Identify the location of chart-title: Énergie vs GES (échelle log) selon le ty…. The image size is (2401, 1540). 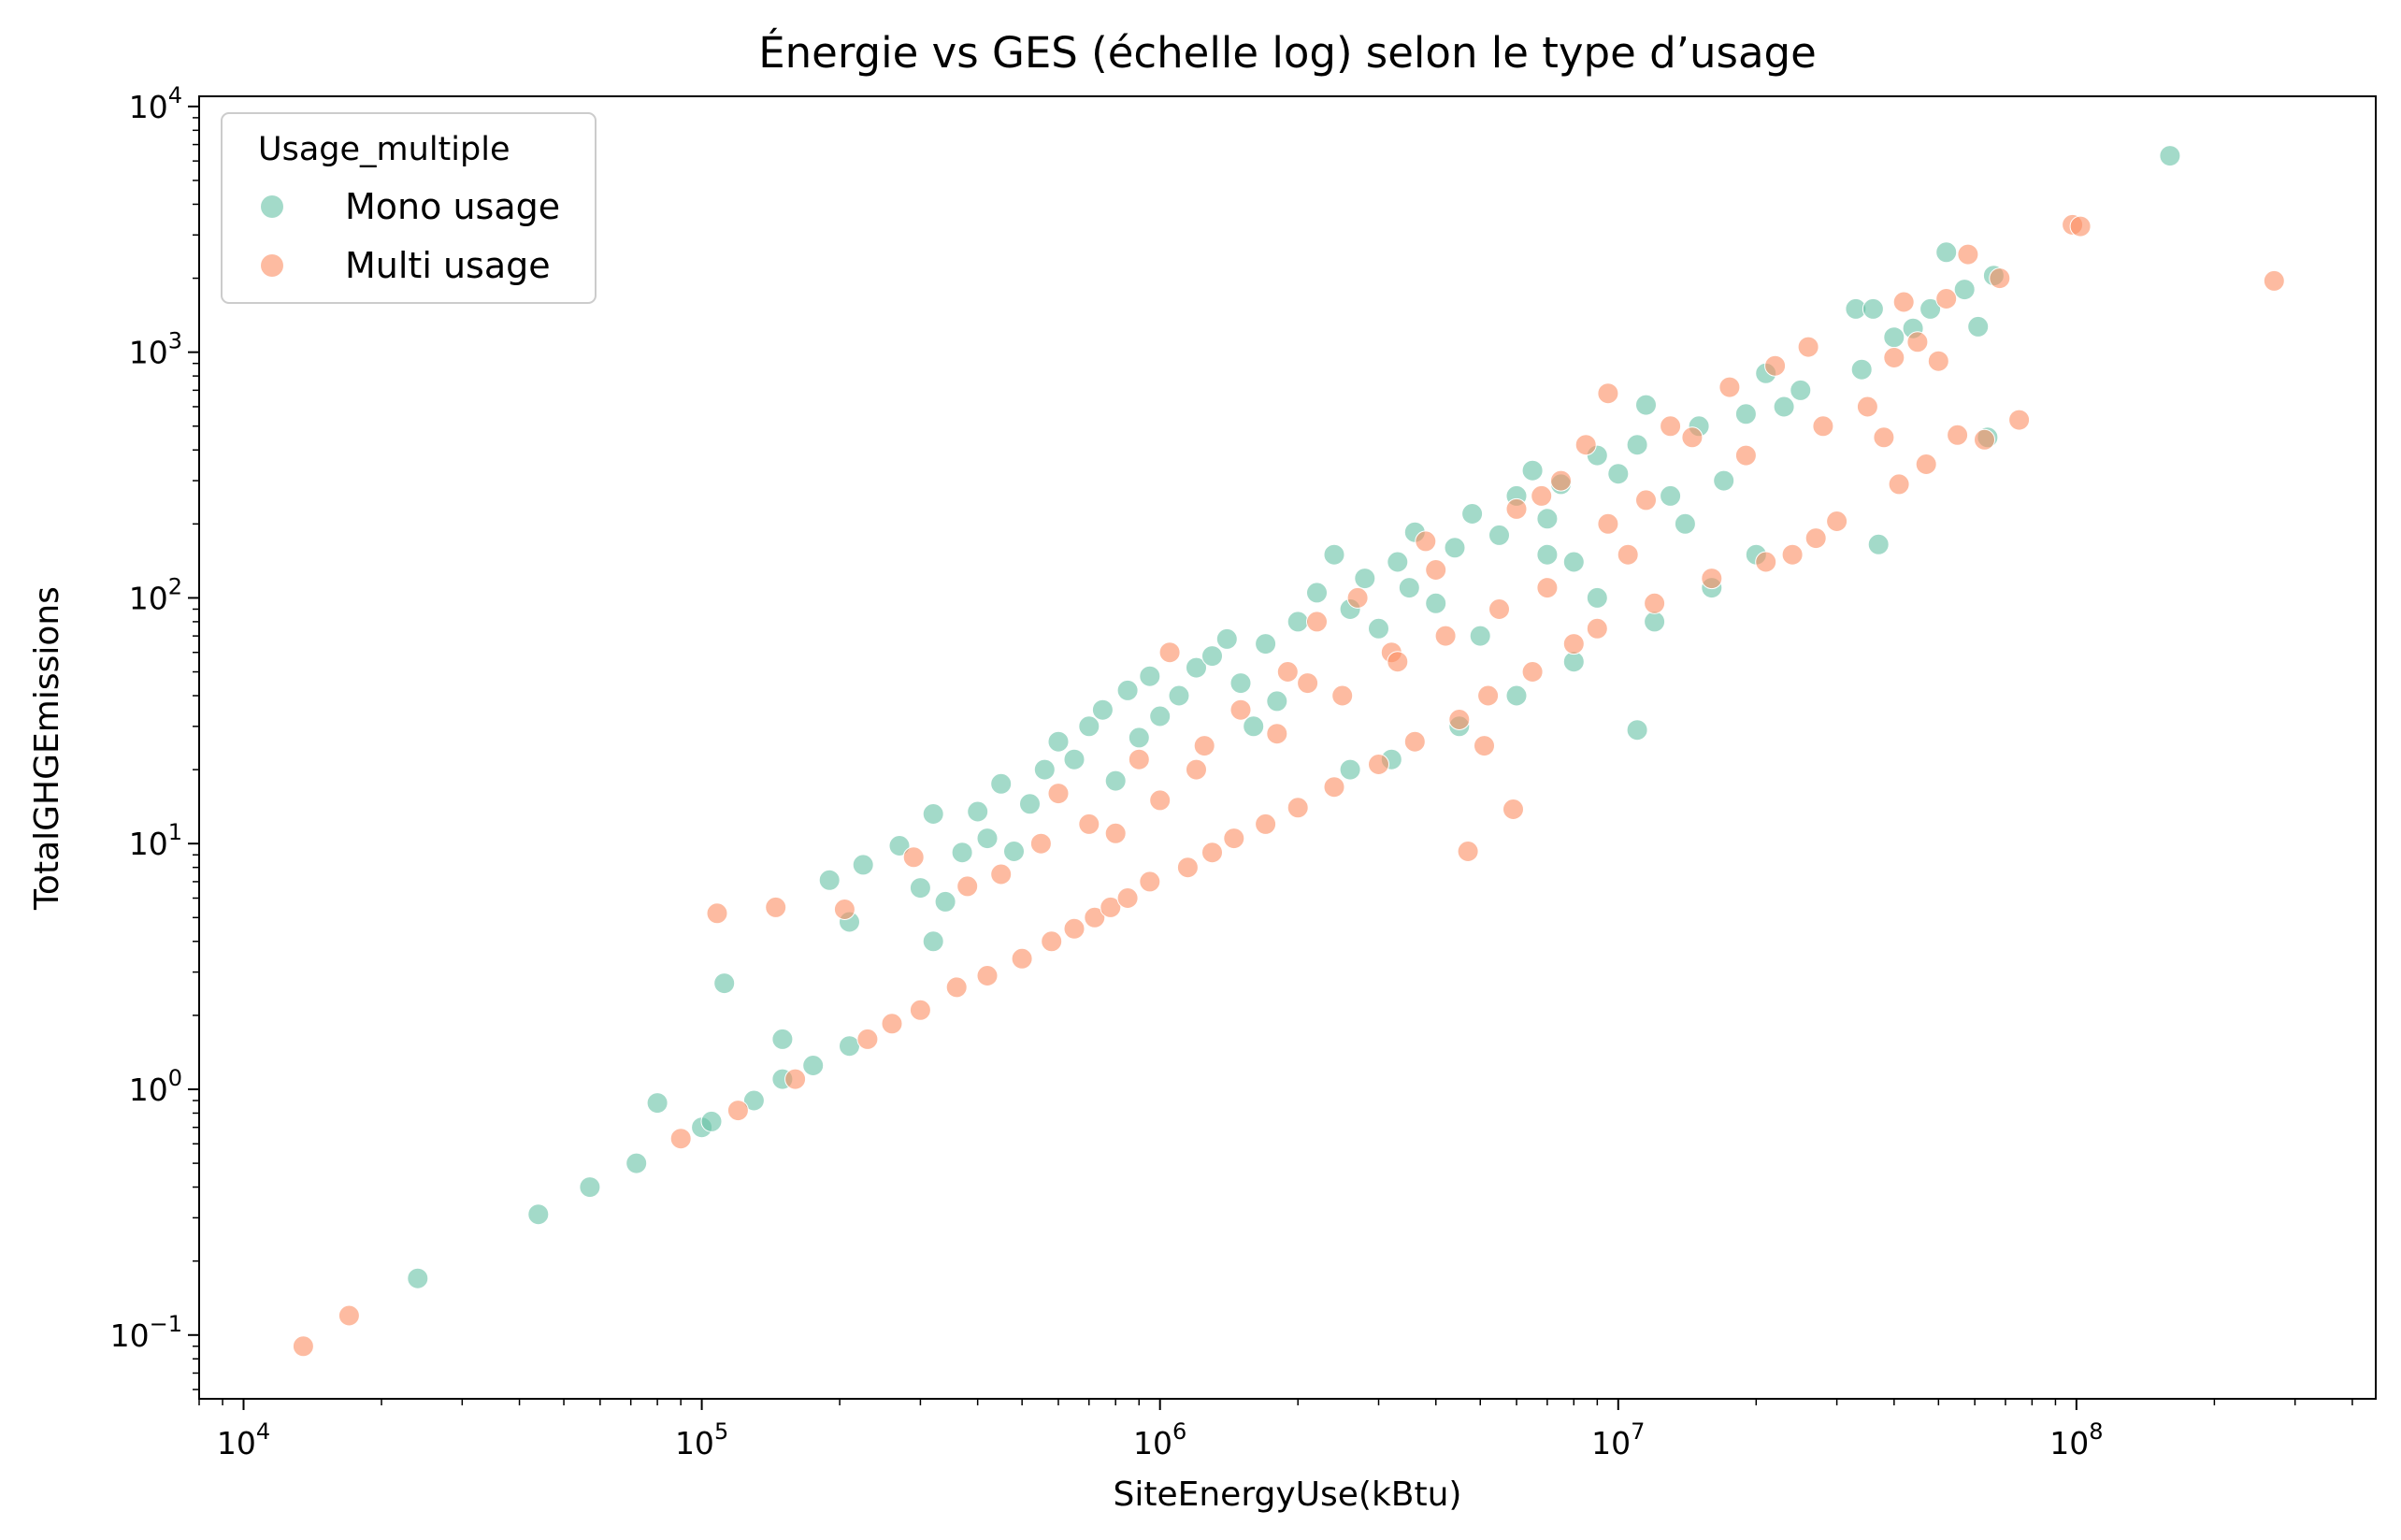
(1287, 53).